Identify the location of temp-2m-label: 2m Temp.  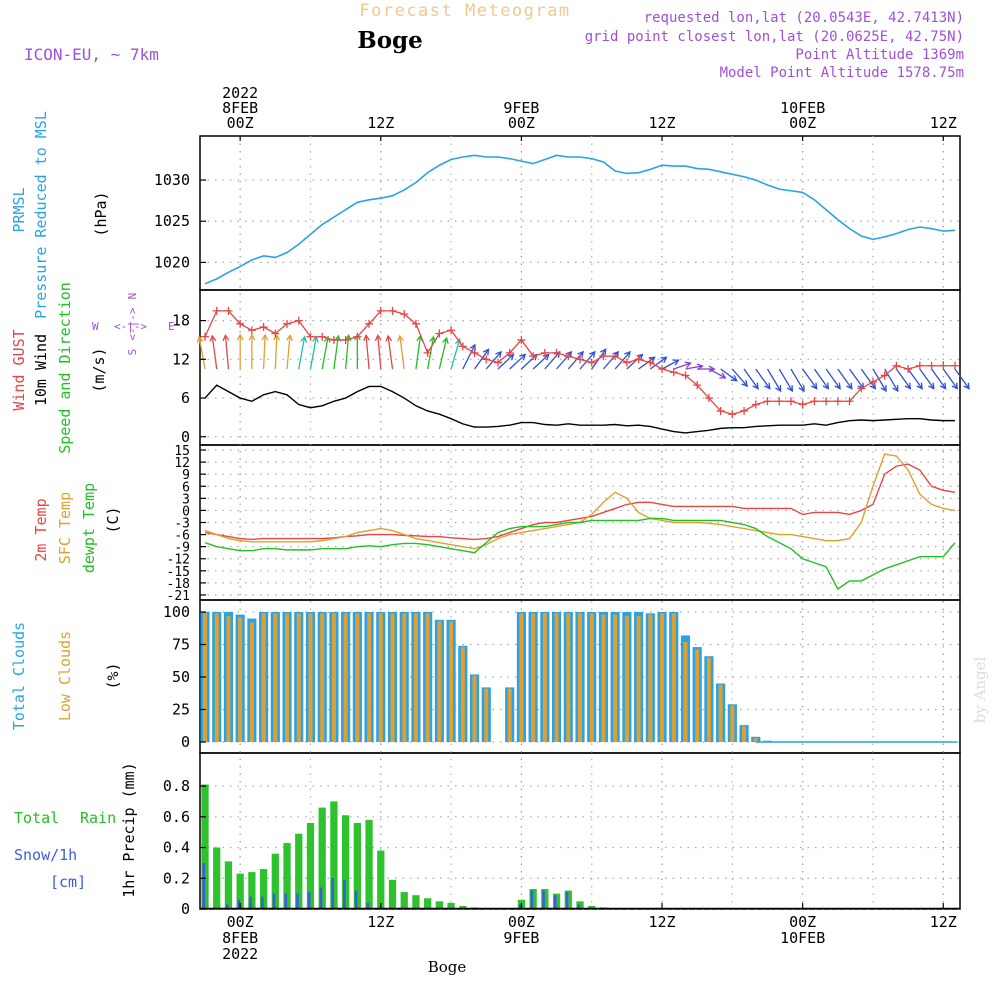
(41, 529).